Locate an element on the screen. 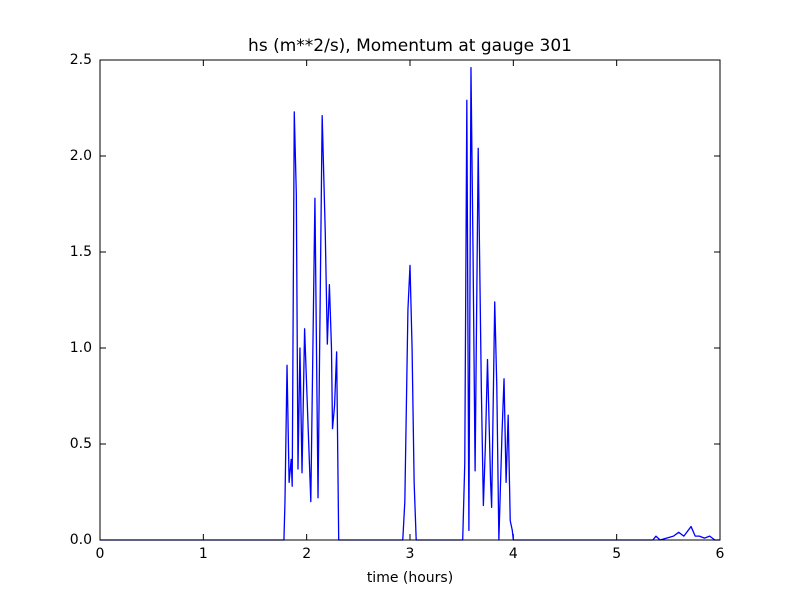 Image resolution: width=800 pixels, height=600 pixels. x-tick-label: 0 is located at coordinates (100, 554).